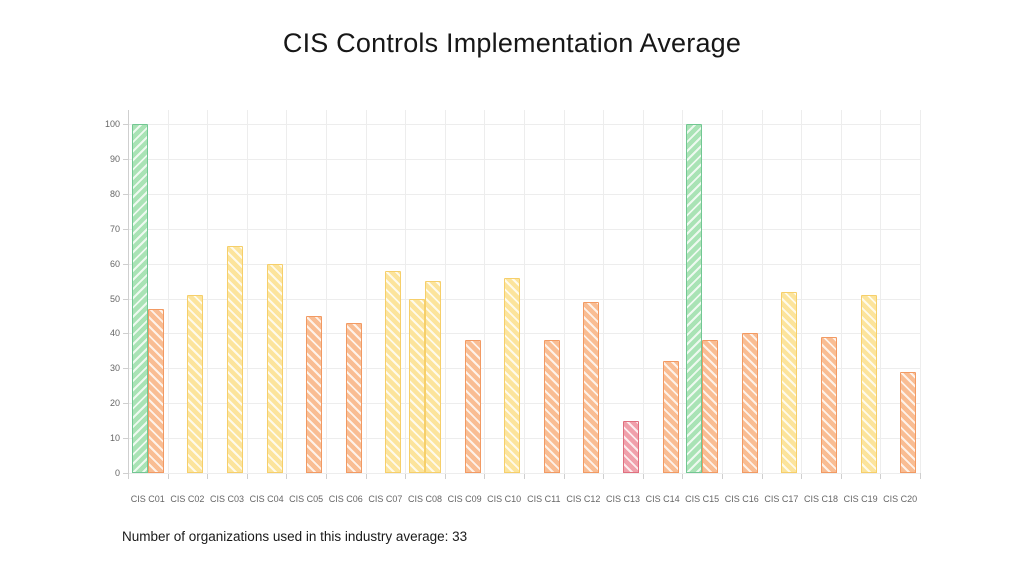  I want to click on bar-cis-c08, so click(433, 377).